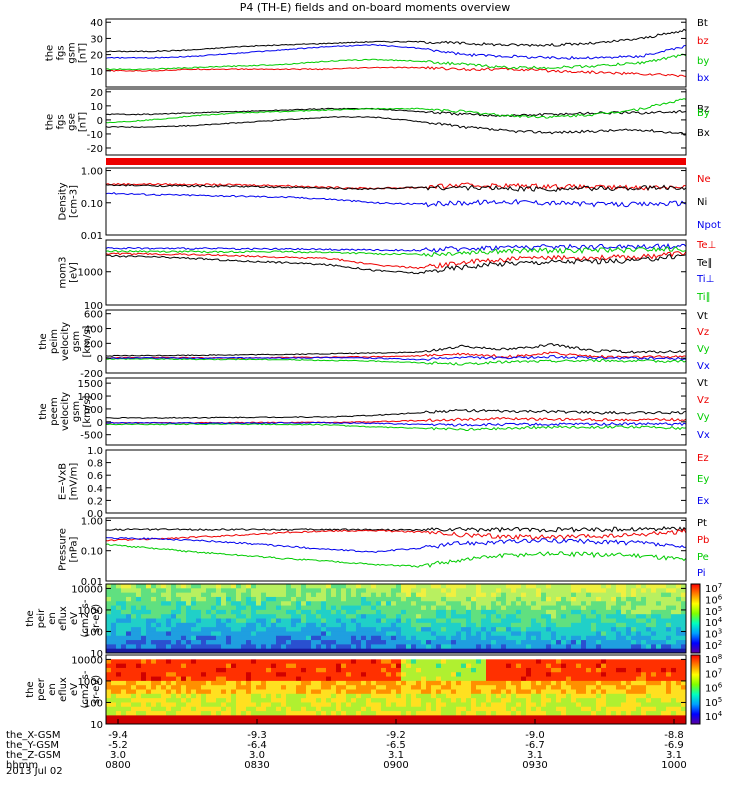 This screenshot has width=750, height=800. What do you see at coordinates (96, 618) in the screenshot?
I see `y-axis-label: sr-eV)` at bounding box center [96, 618].